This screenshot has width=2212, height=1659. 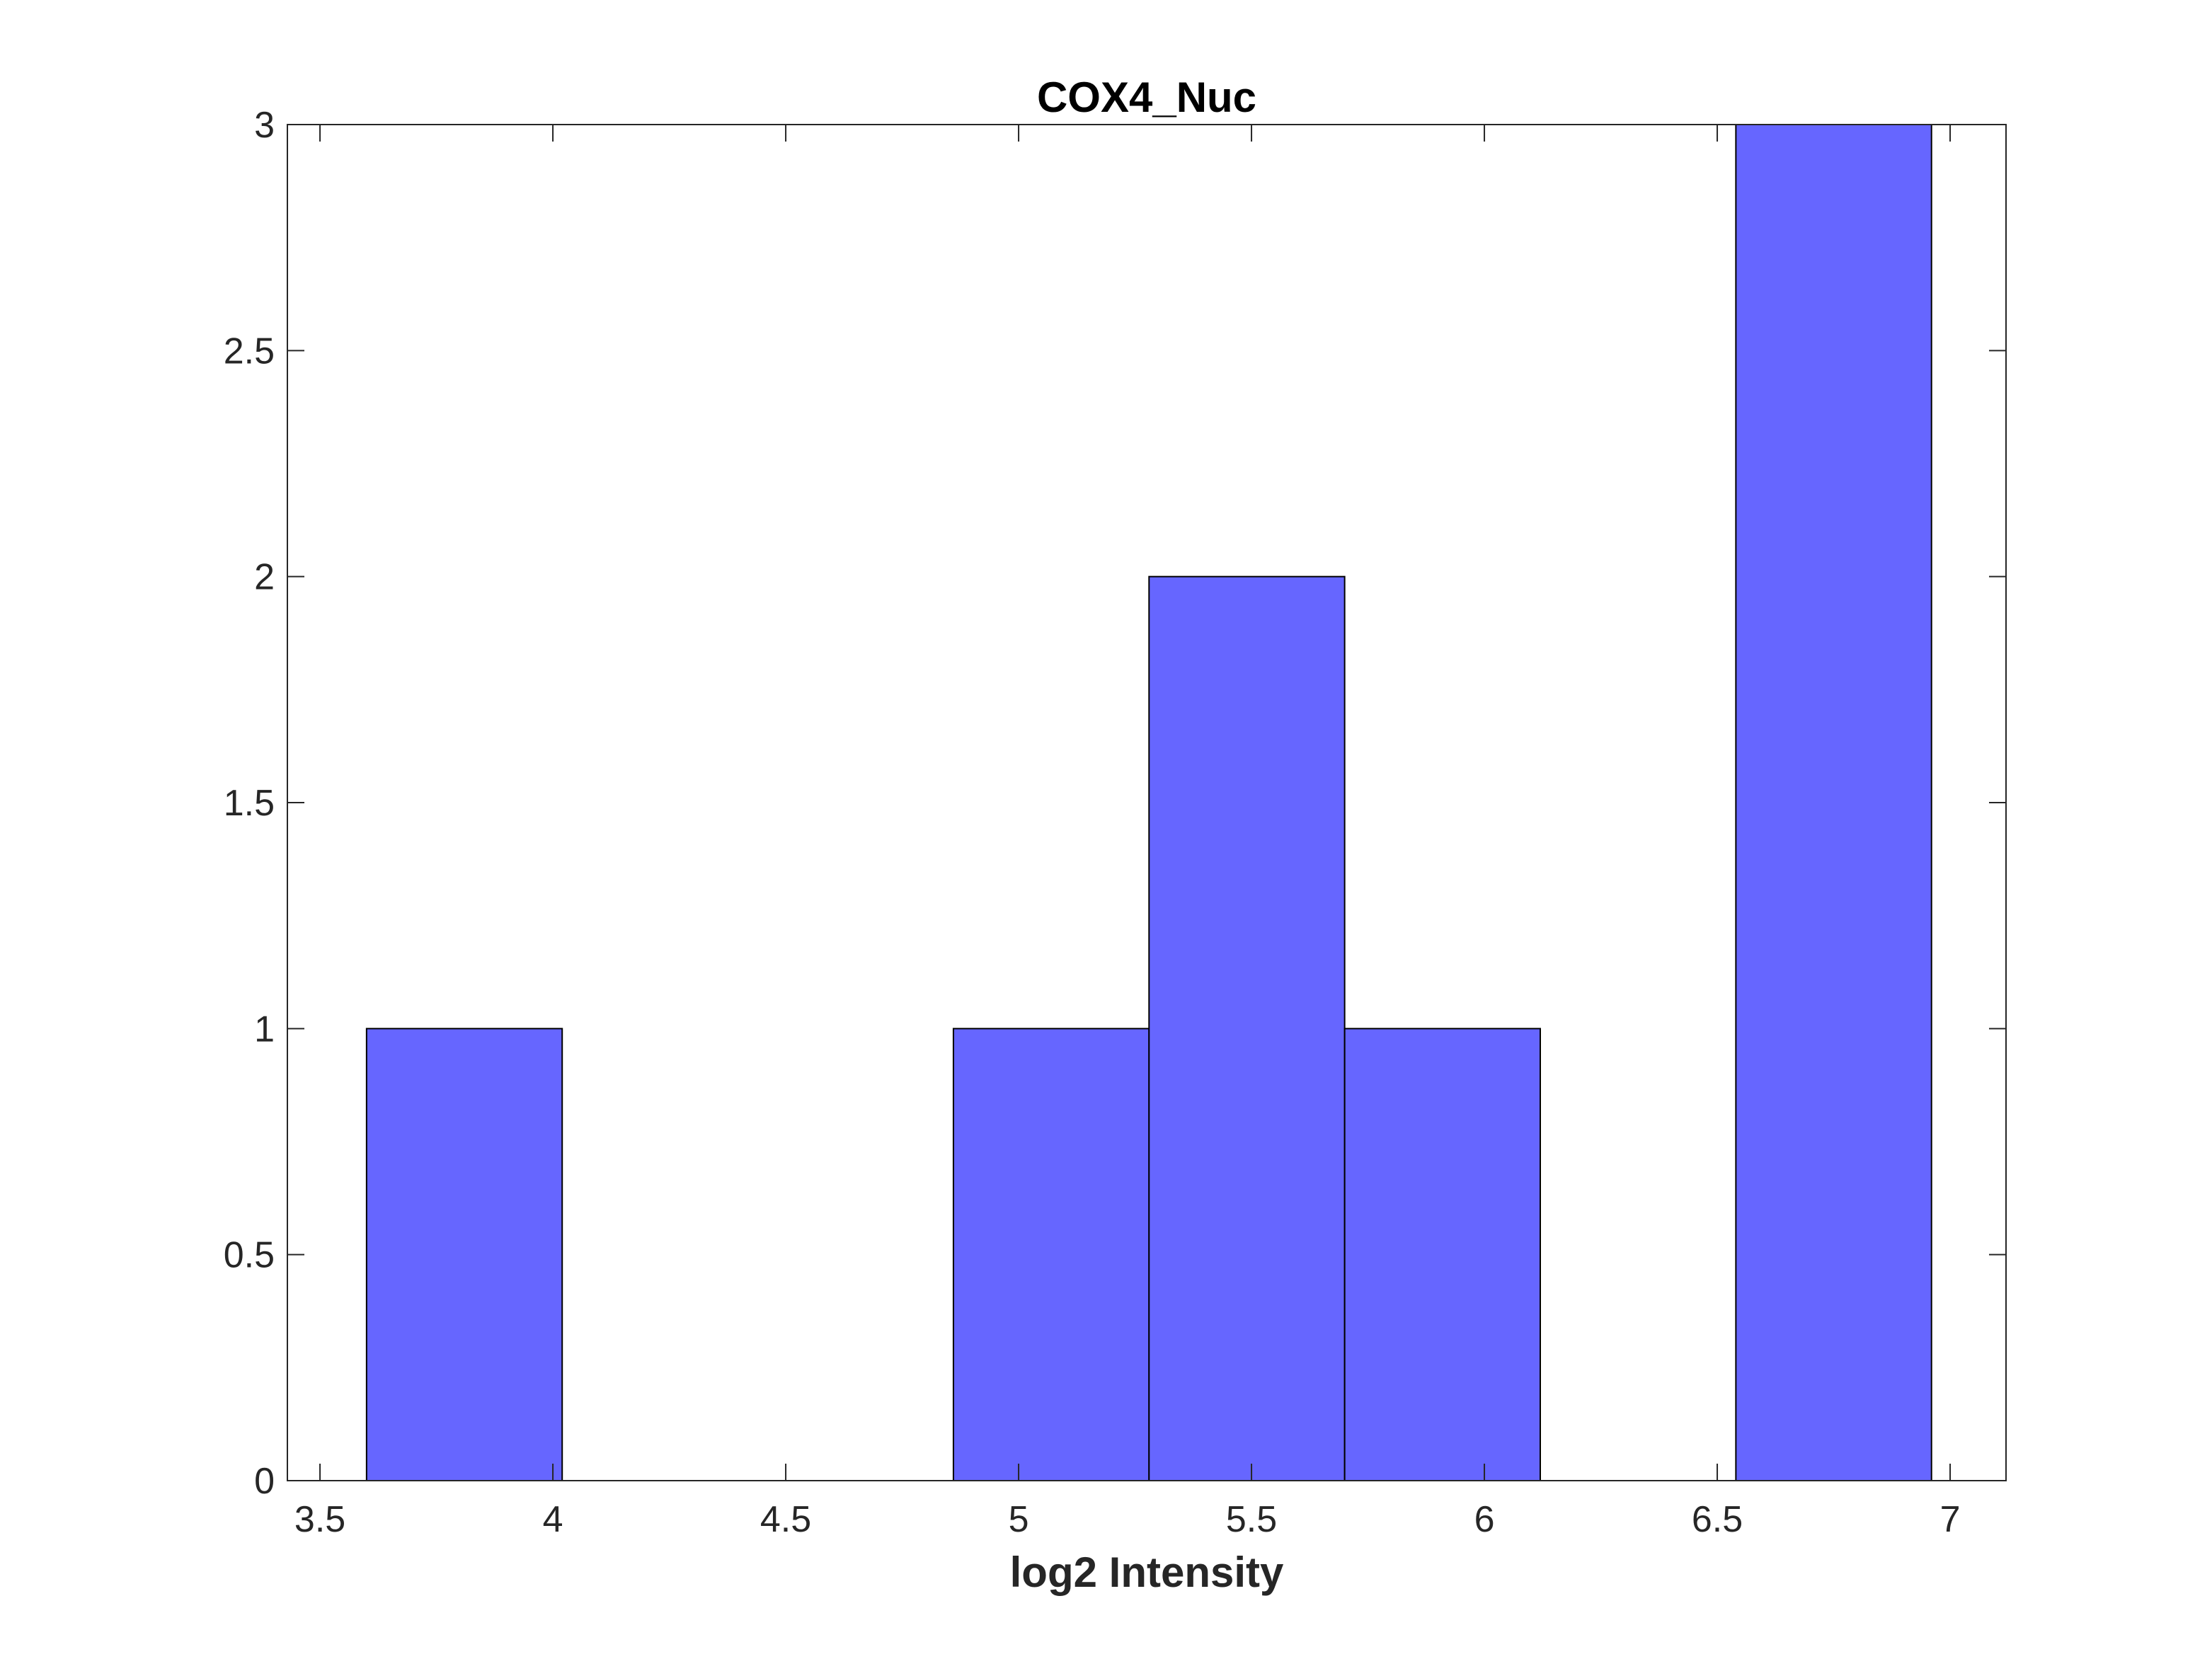 I want to click on y-tick-label: 3, so click(x=264, y=125).